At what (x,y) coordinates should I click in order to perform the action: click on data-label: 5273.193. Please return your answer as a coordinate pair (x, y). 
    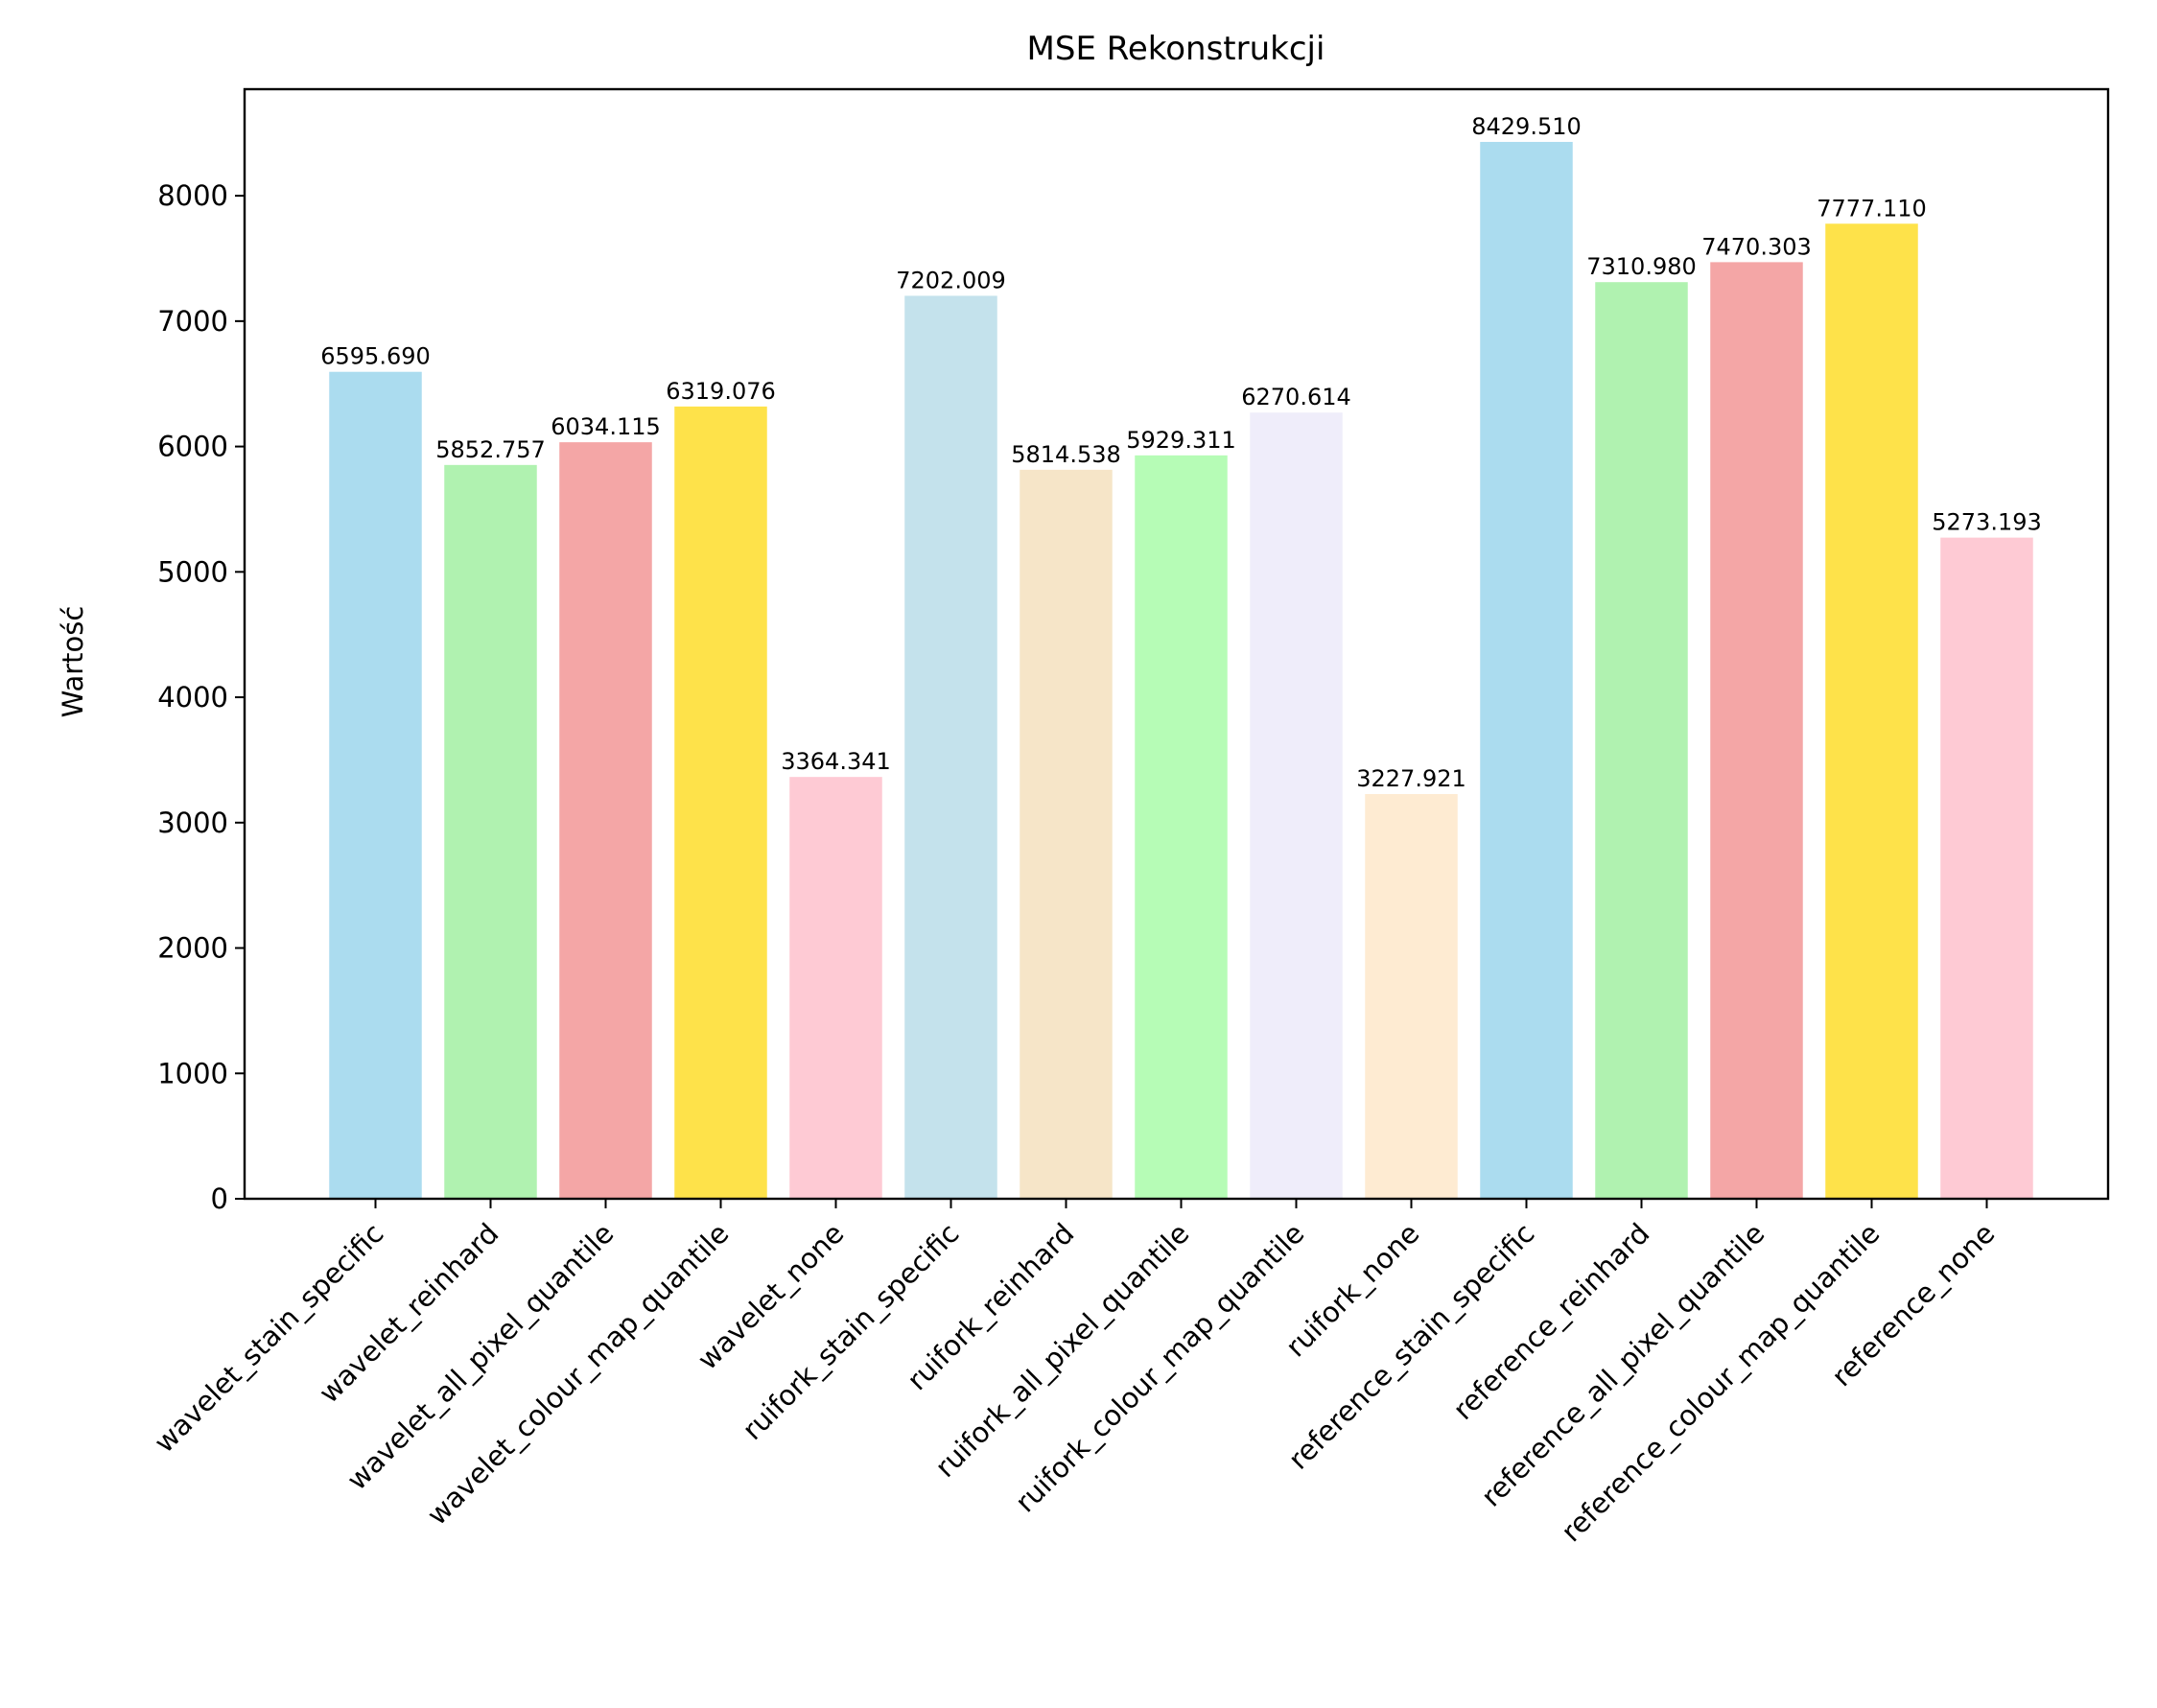
    Looking at the image, I should click on (1987, 523).